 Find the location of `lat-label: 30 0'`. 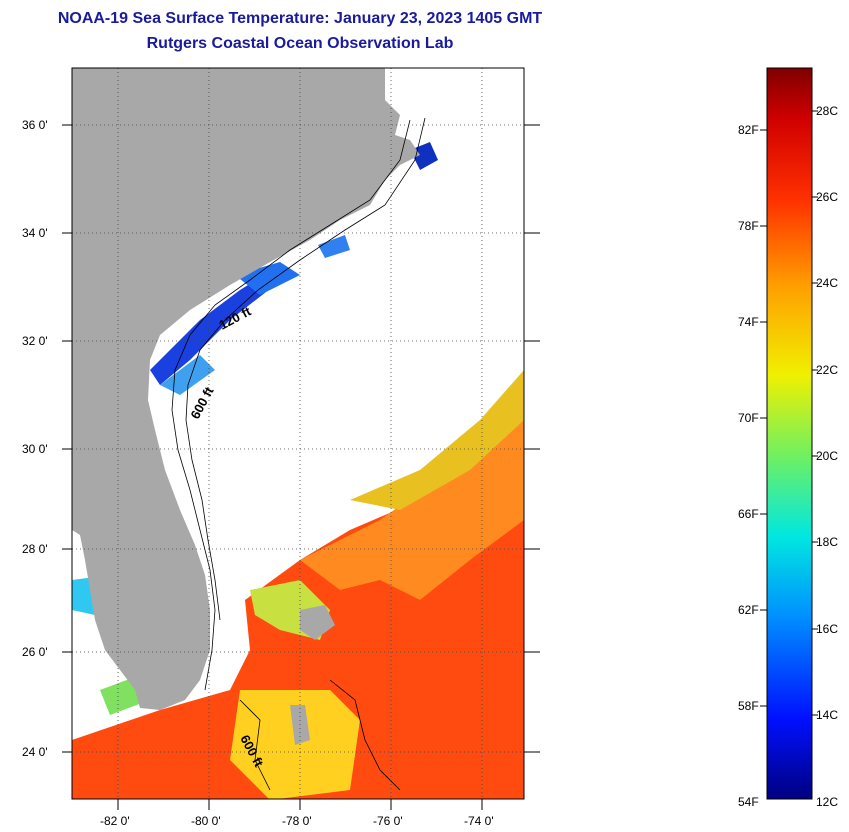

lat-label: 30 0' is located at coordinates (35, 449).